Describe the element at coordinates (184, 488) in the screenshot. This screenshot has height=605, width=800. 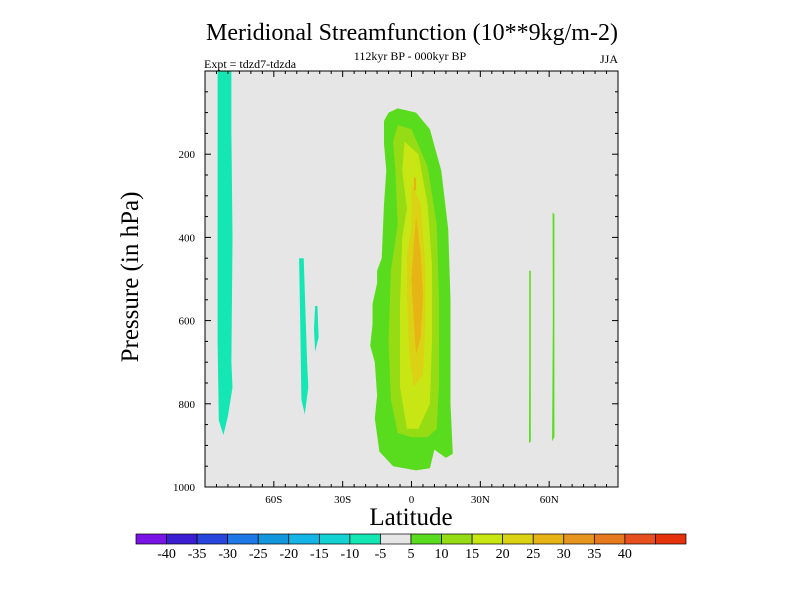
I see `y-tick-label: 1000` at that location.